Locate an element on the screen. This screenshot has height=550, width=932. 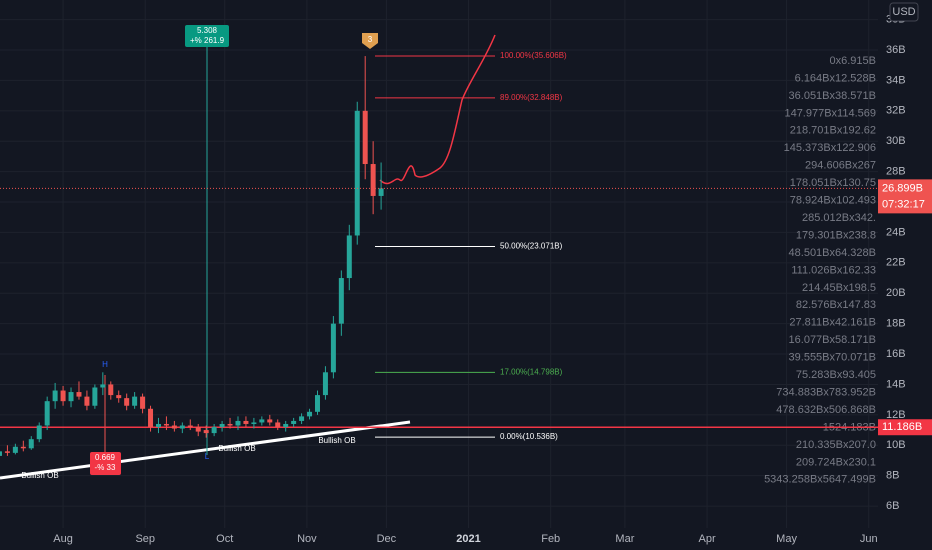
profile-label: 75.283Bx93.405 is located at coordinates (836, 375).